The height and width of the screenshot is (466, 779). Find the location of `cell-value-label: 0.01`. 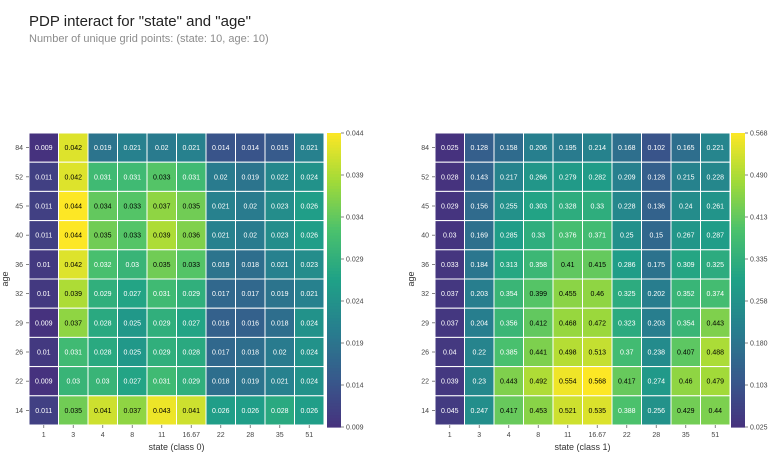

cell-value-label: 0.01 is located at coordinates (44, 353).